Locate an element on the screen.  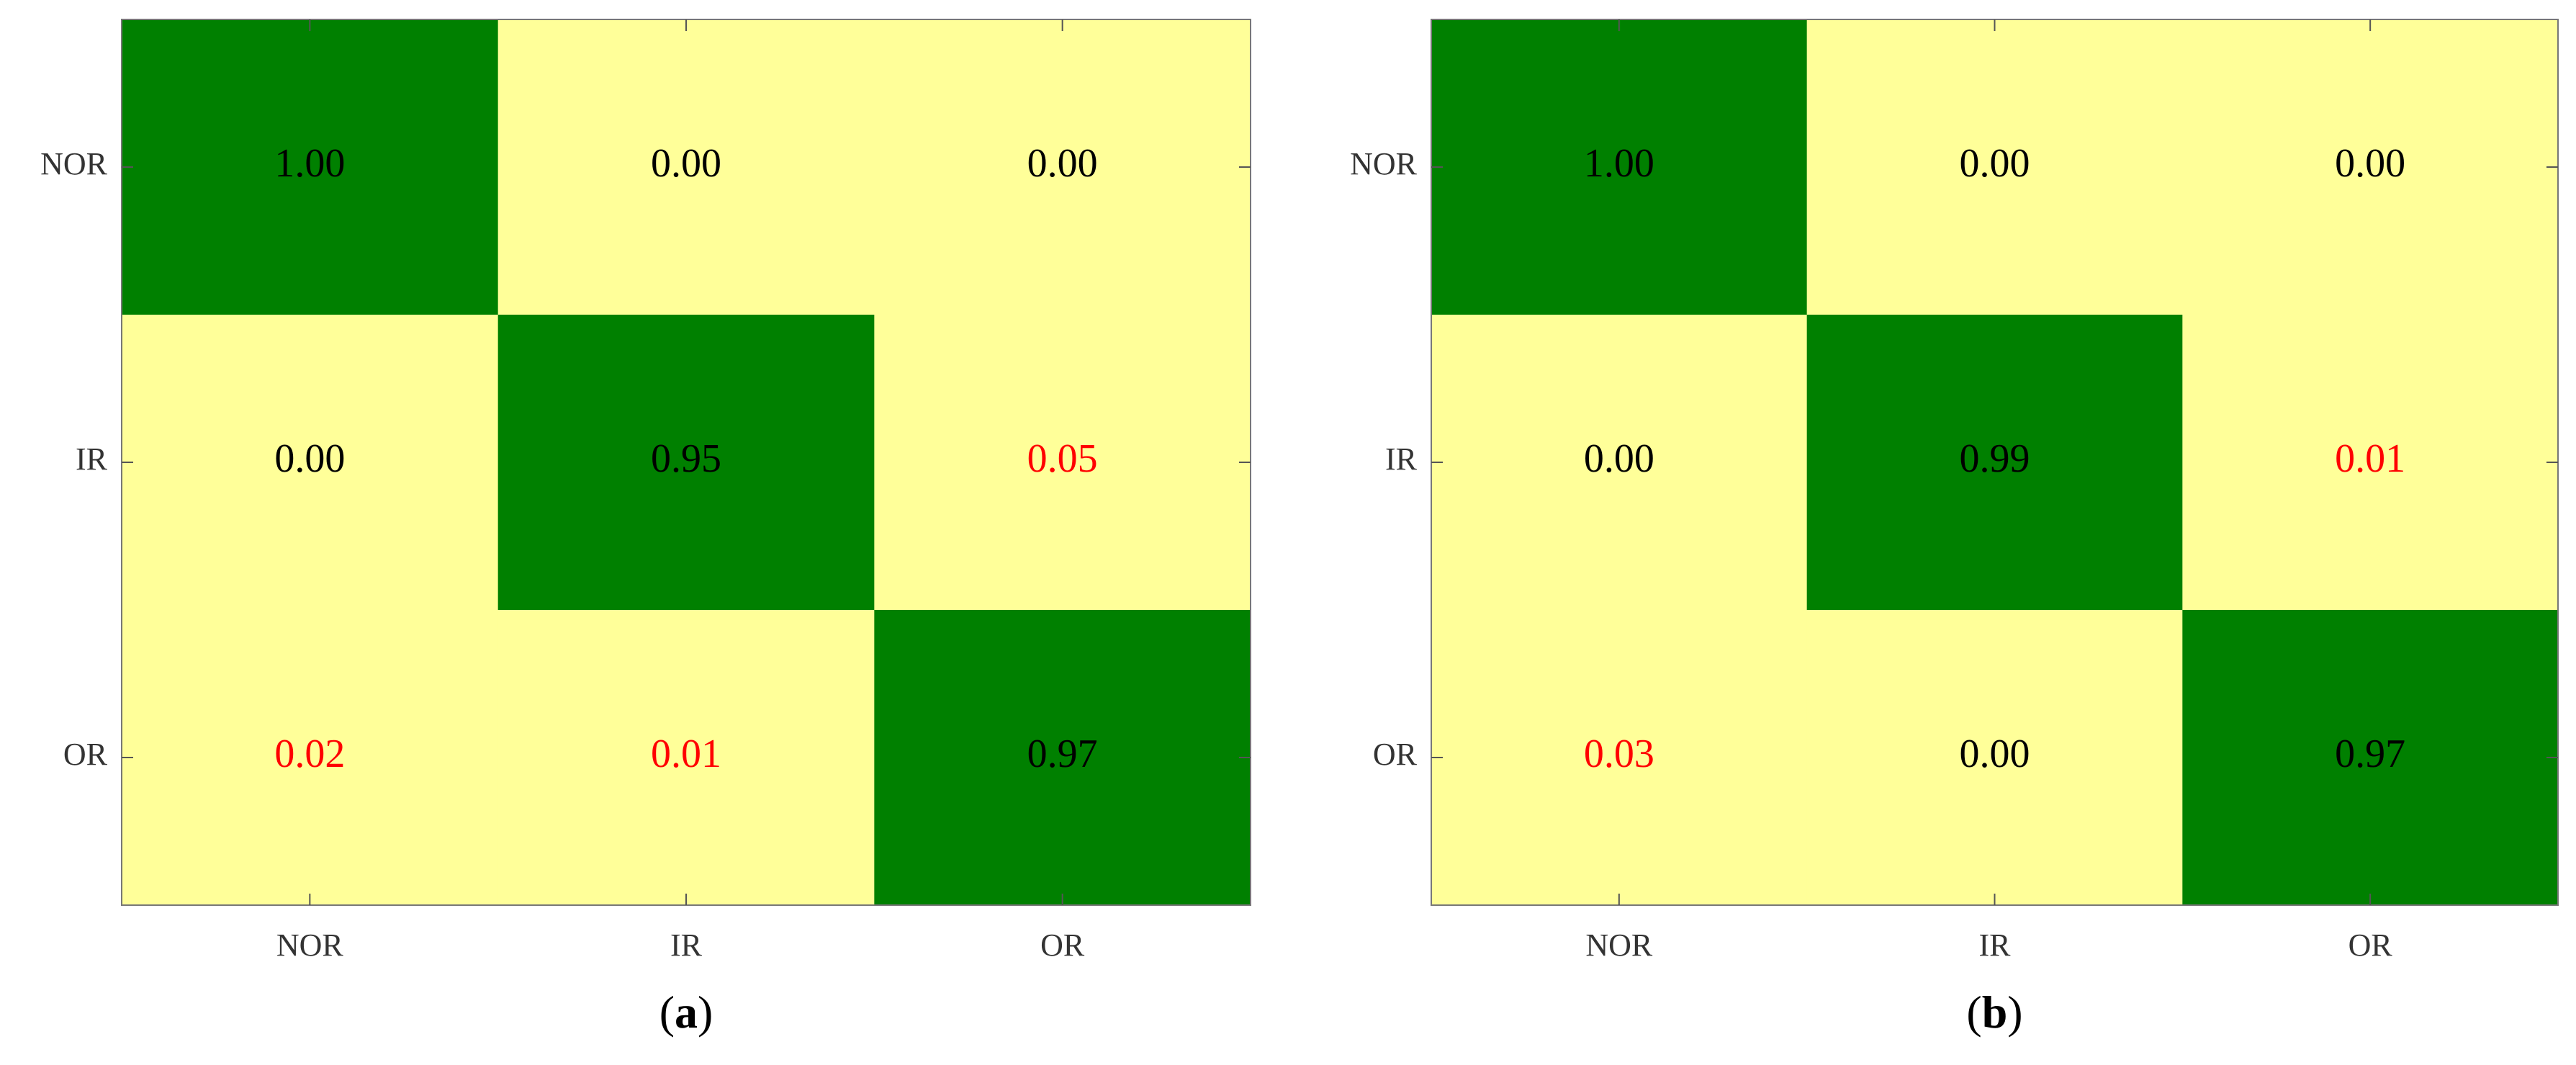
cell-label: 0.99 is located at coordinates (1995, 458).